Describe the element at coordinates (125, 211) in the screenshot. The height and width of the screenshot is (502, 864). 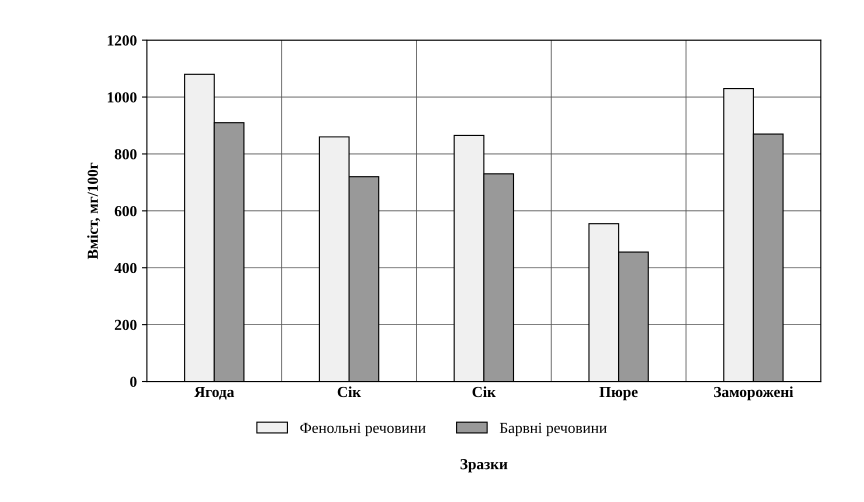
I see `y-tick-label: 600` at that location.